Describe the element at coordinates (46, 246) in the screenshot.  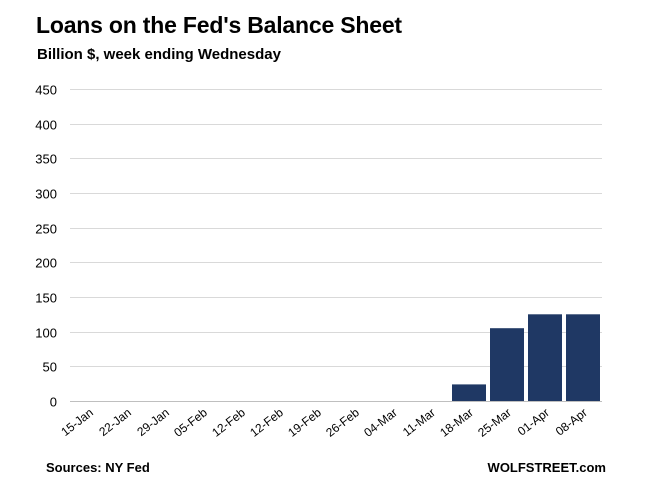
I see `y-axis-ticks: 0 50 100 150 200 250 300 350 400 450` at that location.